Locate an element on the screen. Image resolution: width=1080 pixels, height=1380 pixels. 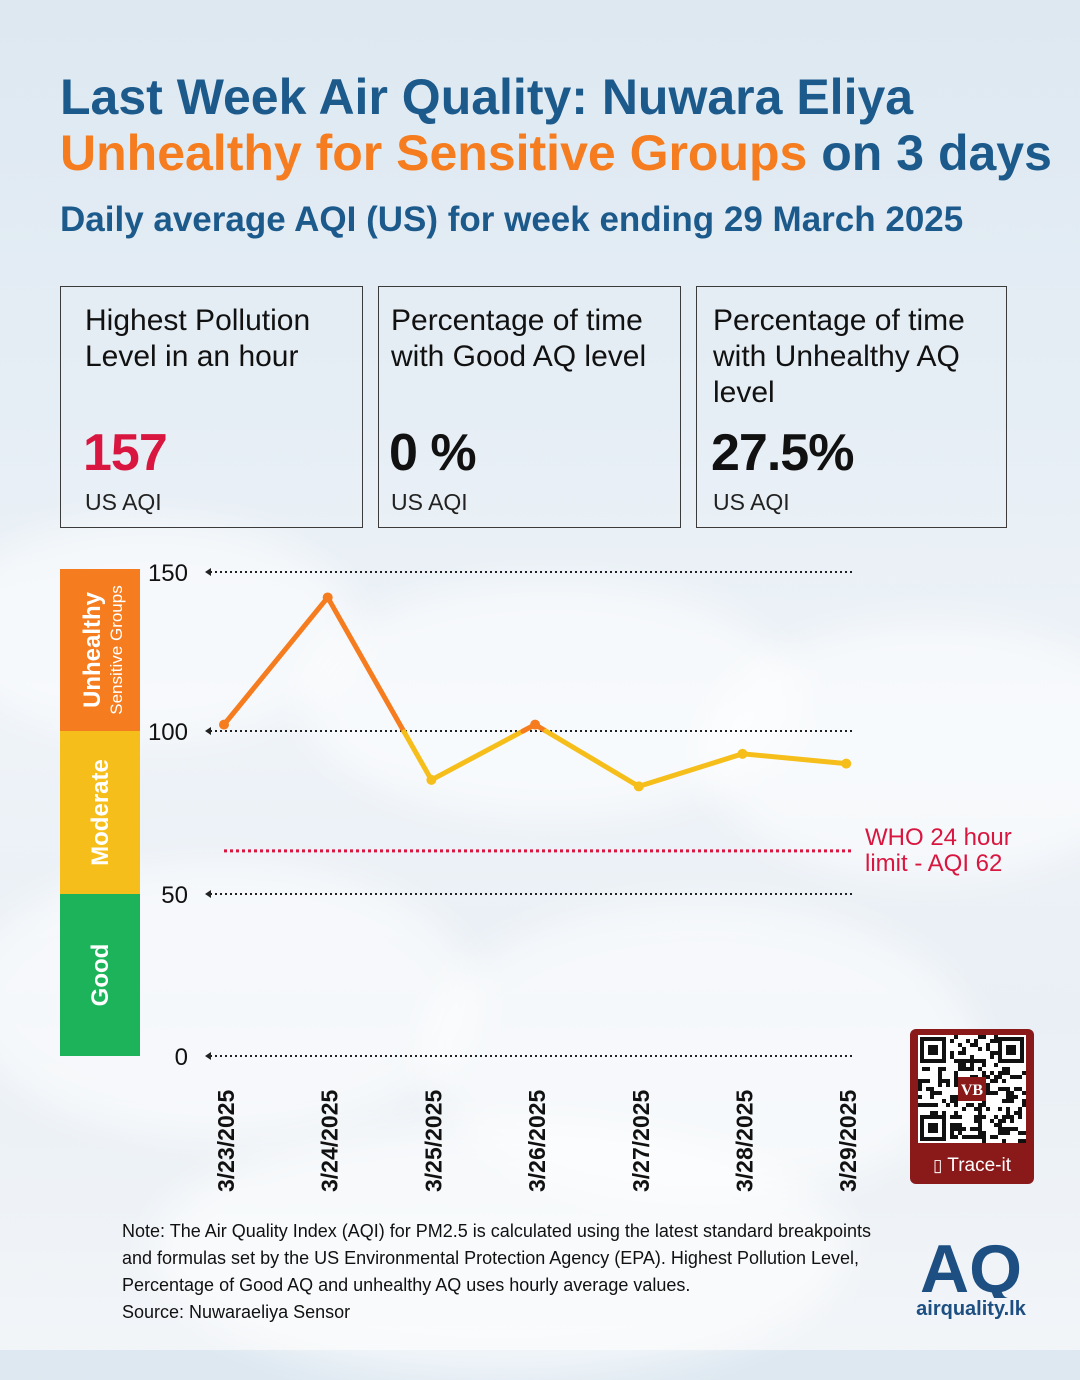
band-good is located at coordinates (100, 975).